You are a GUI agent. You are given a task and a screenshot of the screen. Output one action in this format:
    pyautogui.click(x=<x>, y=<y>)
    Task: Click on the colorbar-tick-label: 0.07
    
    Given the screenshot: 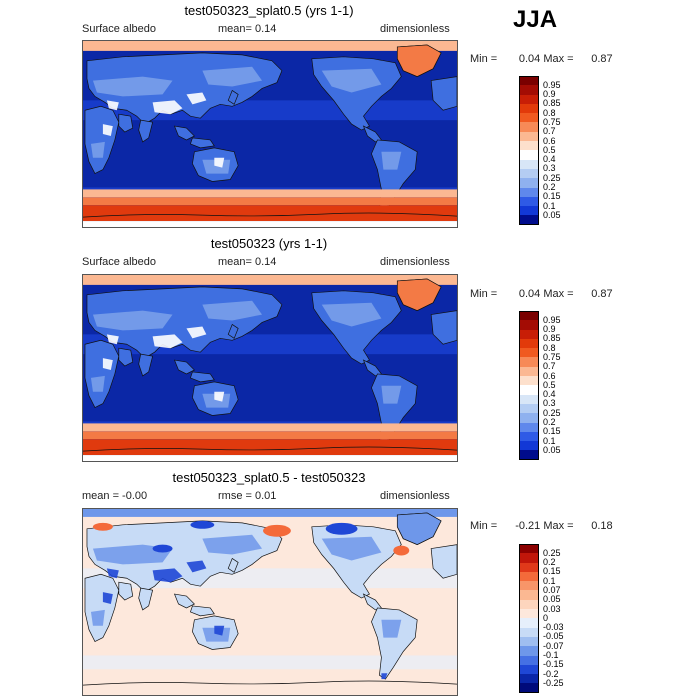 What is the action you would take?
    pyautogui.click(x=552, y=589)
    